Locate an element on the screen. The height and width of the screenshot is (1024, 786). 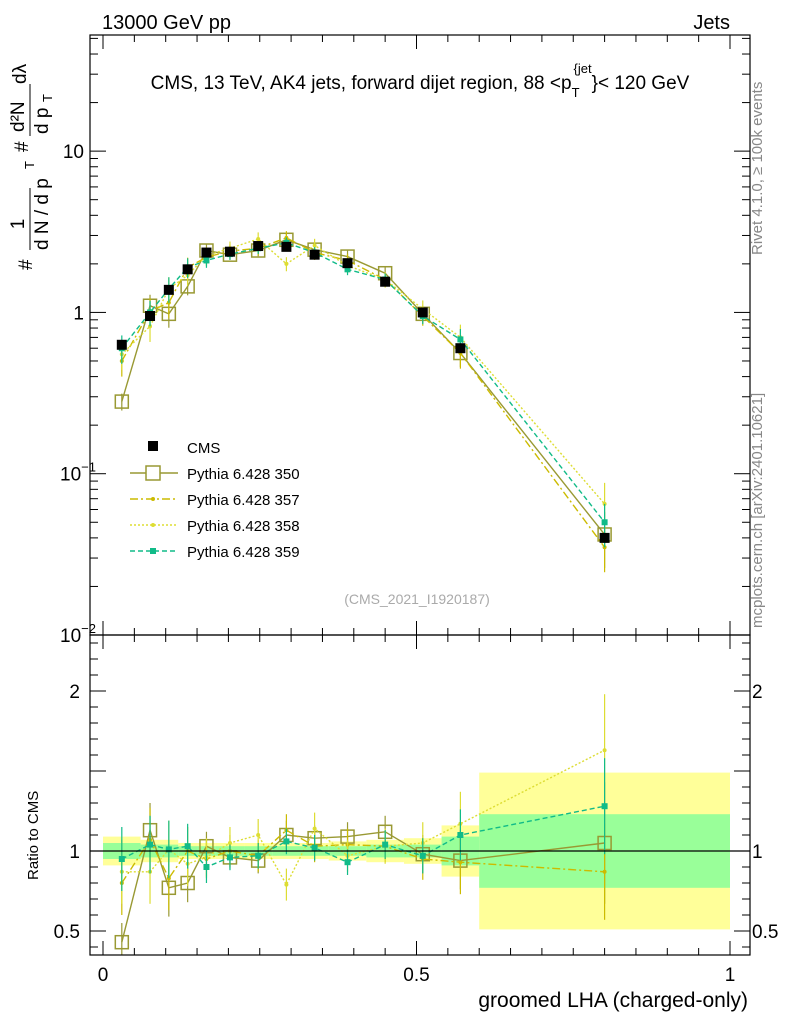
svg-text: d²N is located at coordinates (18, 116).